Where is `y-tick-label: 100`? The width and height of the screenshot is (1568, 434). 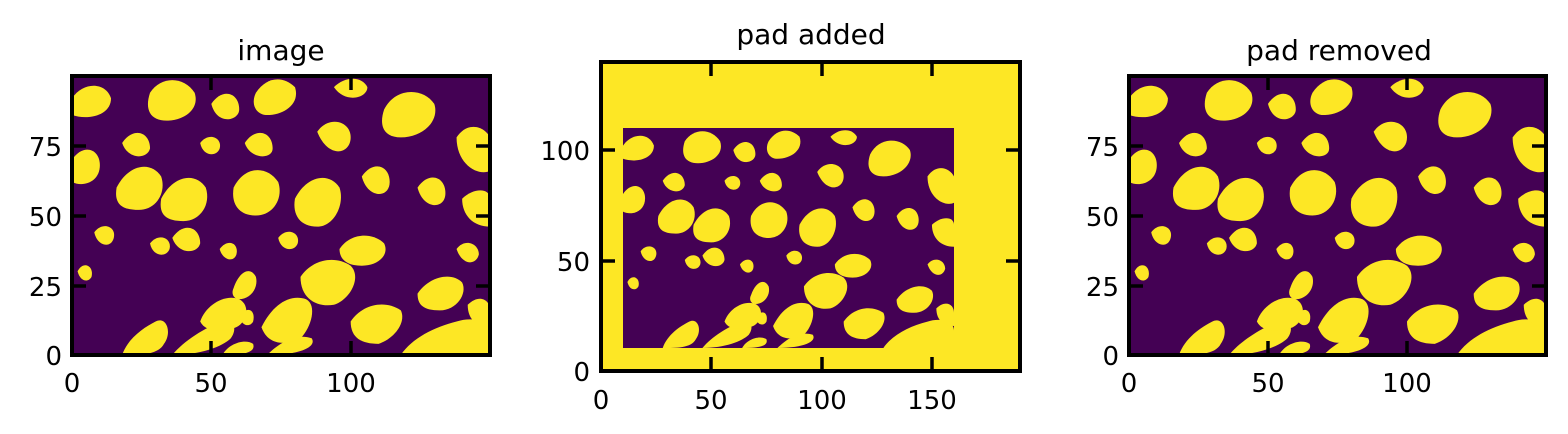
y-tick-label: 100 is located at coordinates (565, 152).